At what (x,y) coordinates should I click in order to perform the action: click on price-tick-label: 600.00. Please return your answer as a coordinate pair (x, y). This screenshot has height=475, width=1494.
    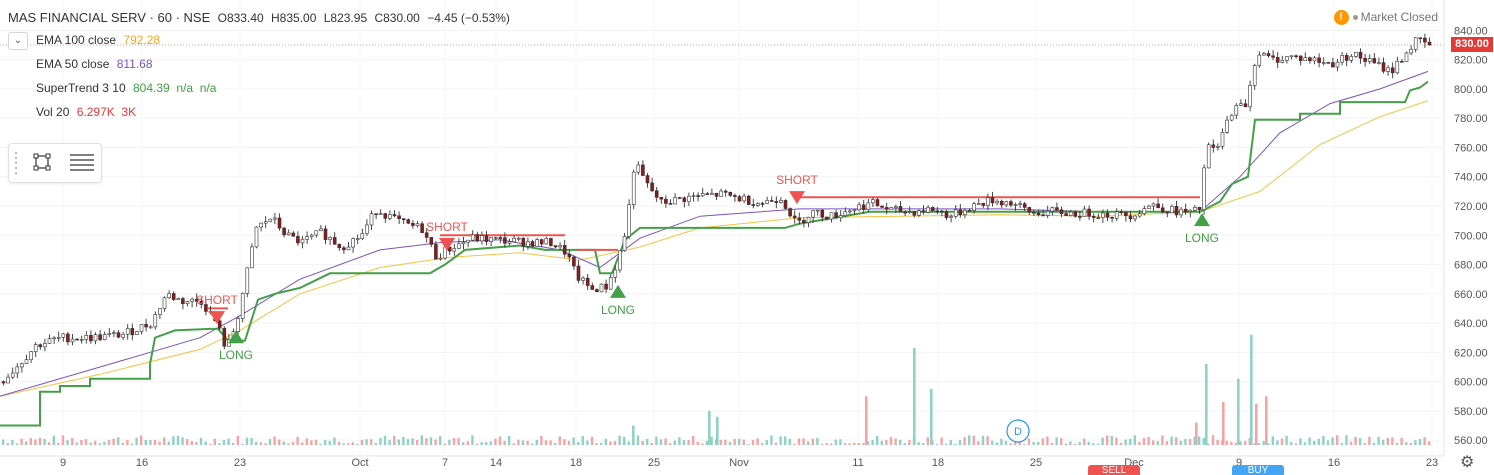
    Looking at the image, I should click on (1471, 383).